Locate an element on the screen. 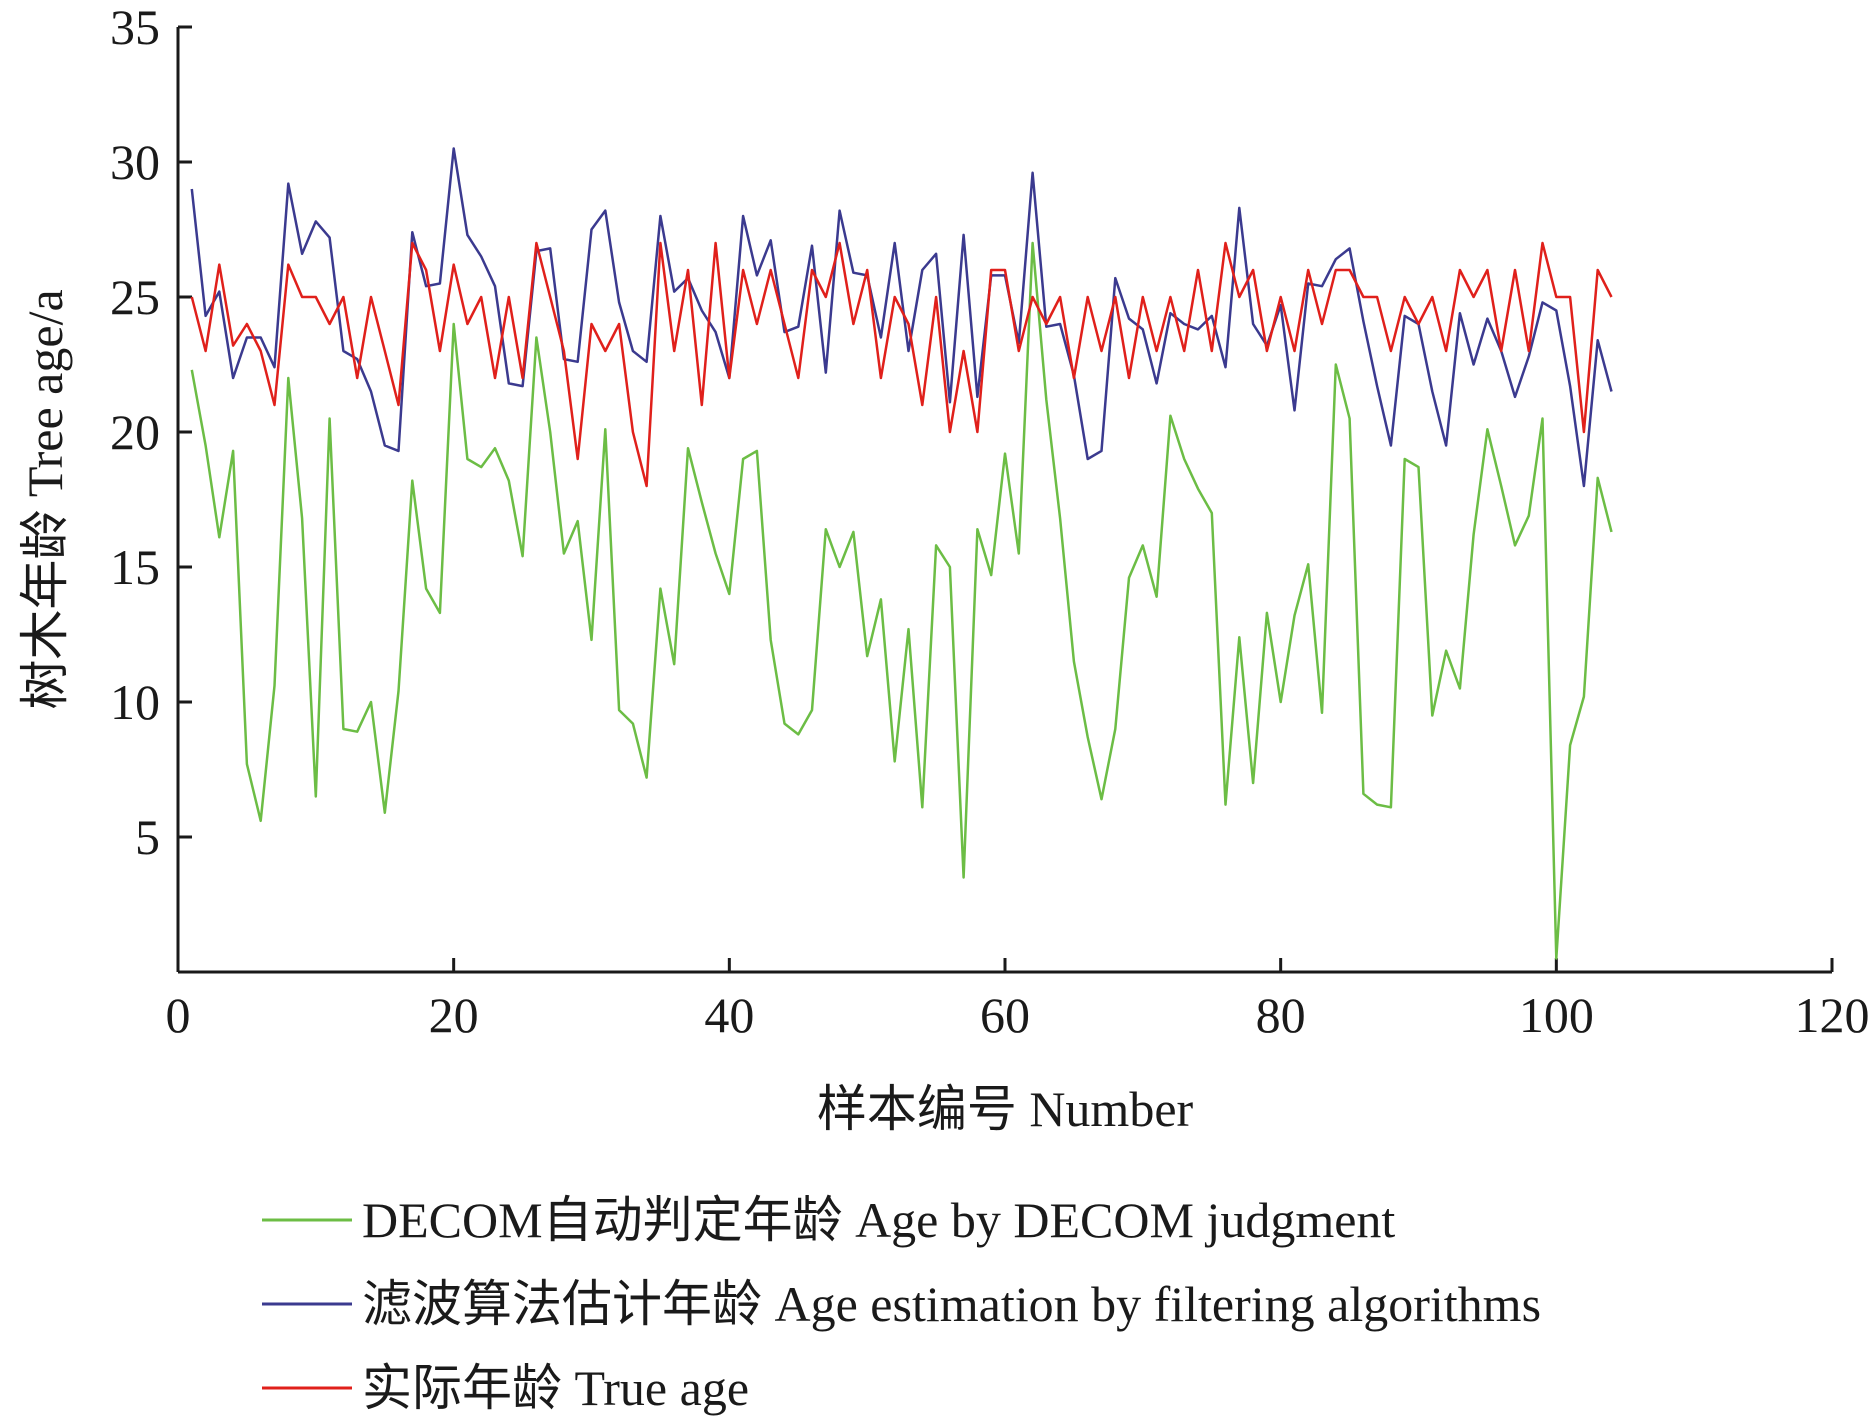 The image size is (1873, 1420). x-axis-ticks: 0 20 40 60 80 100 120 is located at coordinates (1018, 1000).